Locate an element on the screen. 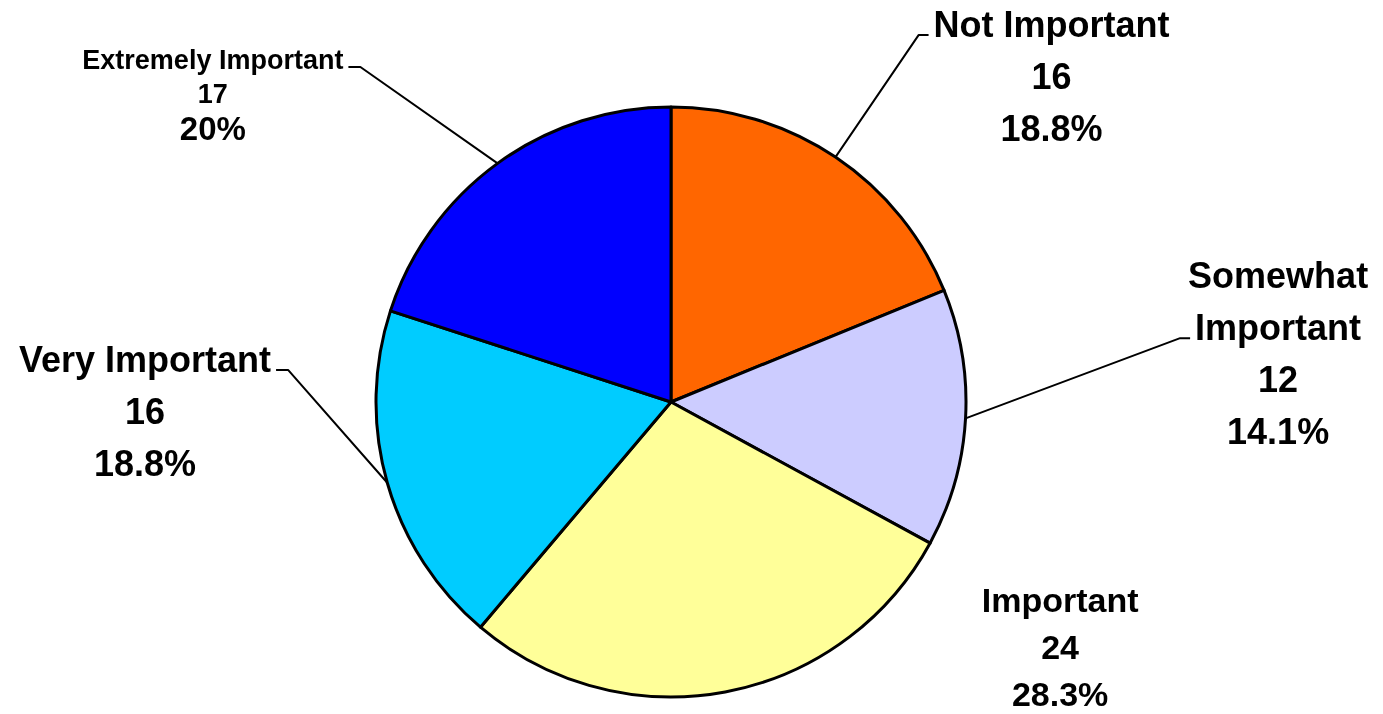 This screenshot has height=714, width=1383. data-label: 17 20% is located at coordinates (212, 112).